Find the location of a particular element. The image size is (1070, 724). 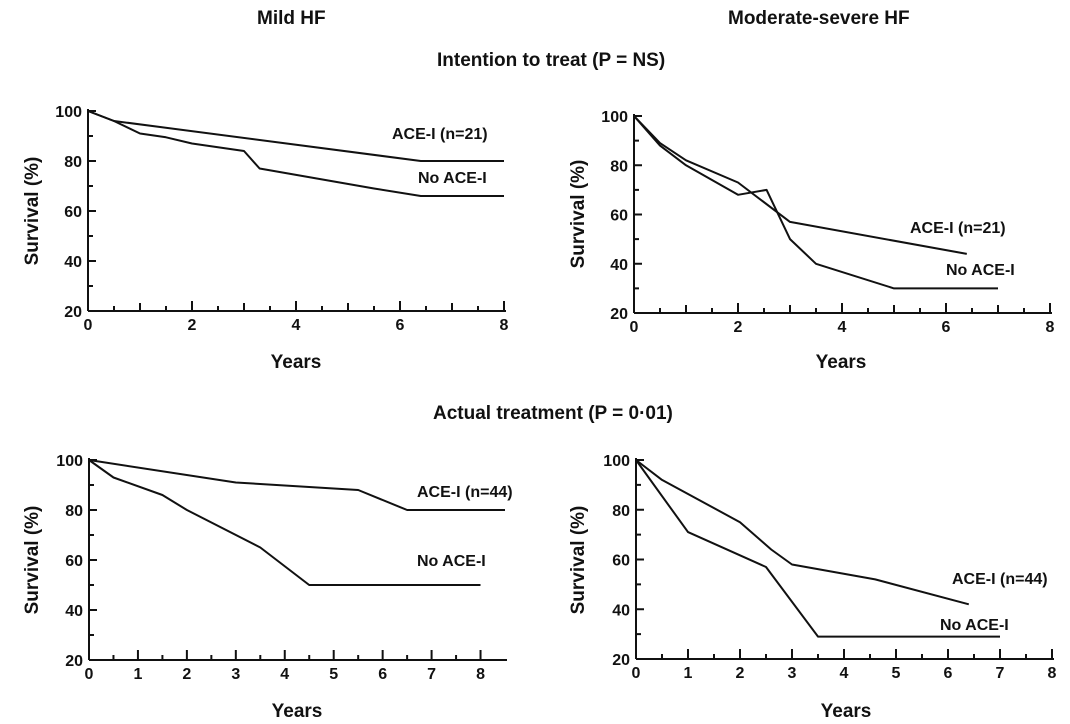

section-title-actual: Actual treatment (P = 0·01) is located at coordinates (553, 413).